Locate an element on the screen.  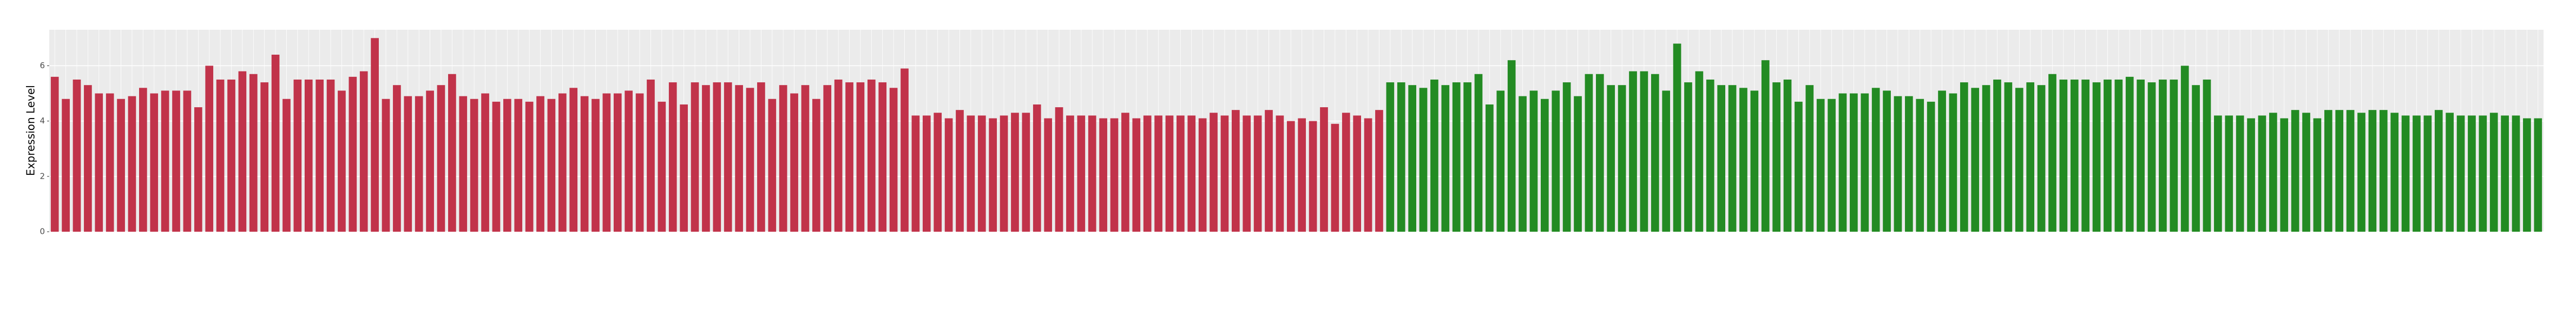
y-tick-label: 6 is located at coordinates (42, 65).